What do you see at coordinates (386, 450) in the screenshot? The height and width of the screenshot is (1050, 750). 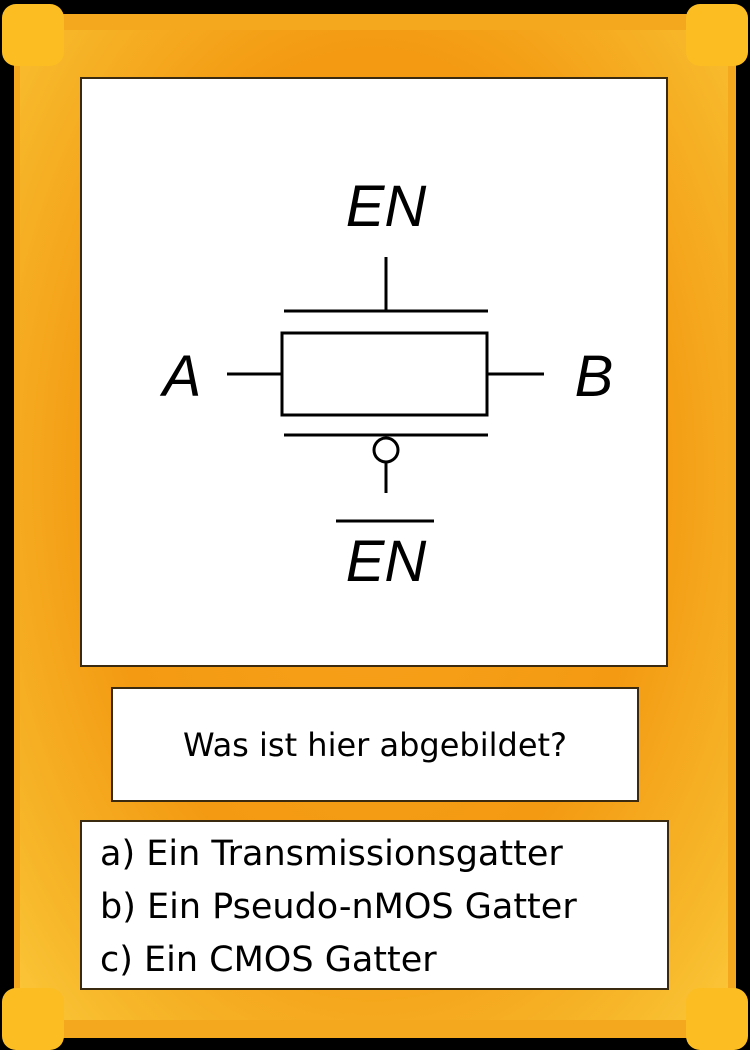 I see `inversion-bubble` at bounding box center [386, 450].